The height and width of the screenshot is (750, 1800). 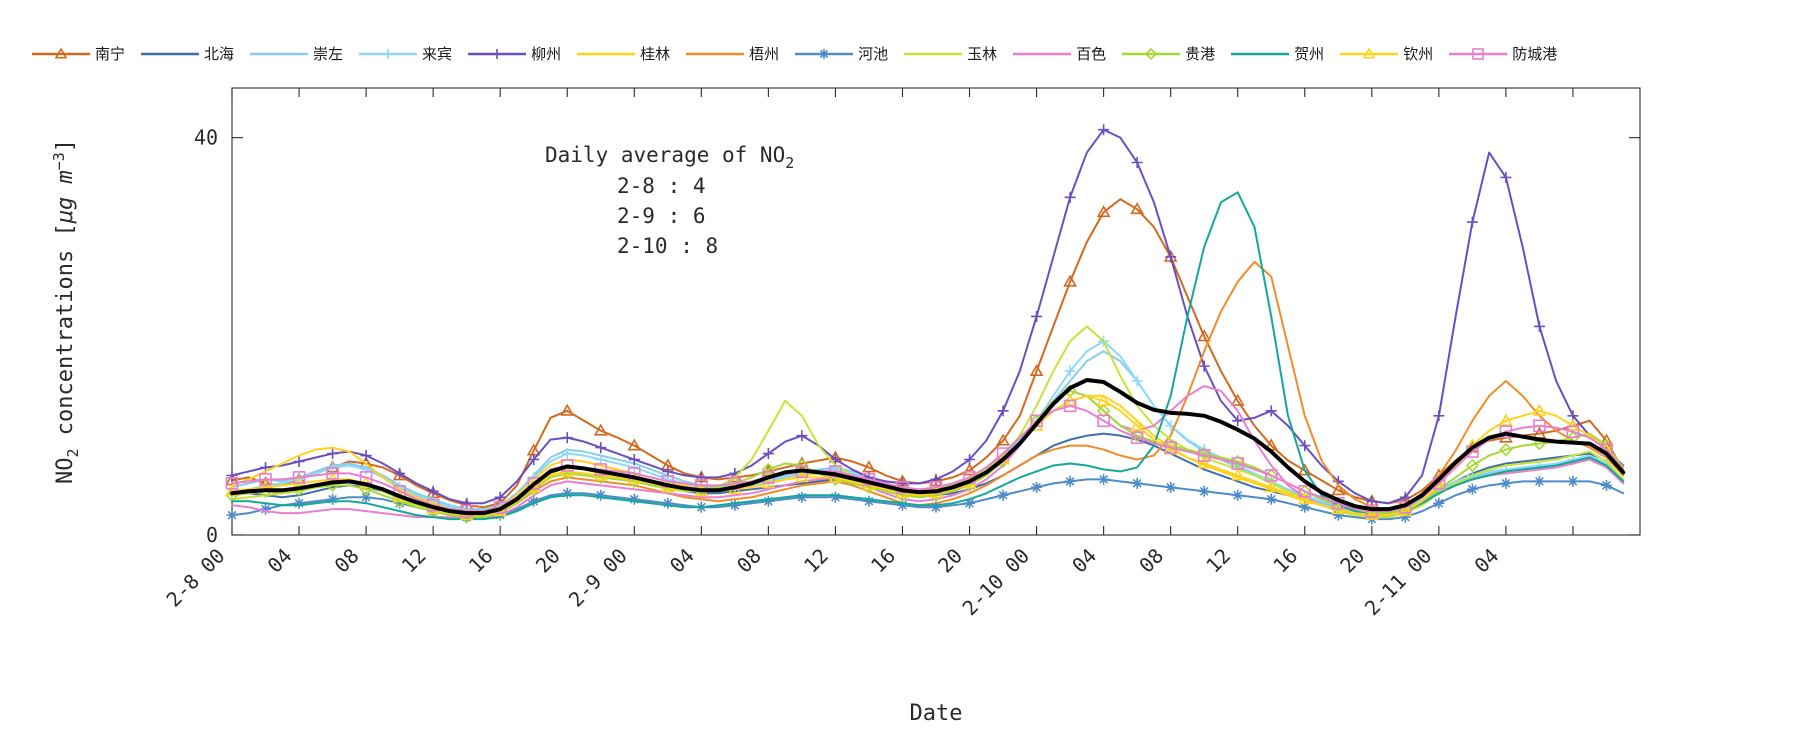 What do you see at coordinates (996, 582) in the screenshot?
I see `x-tick-label-12: 2-10 00` at bounding box center [996, 582].